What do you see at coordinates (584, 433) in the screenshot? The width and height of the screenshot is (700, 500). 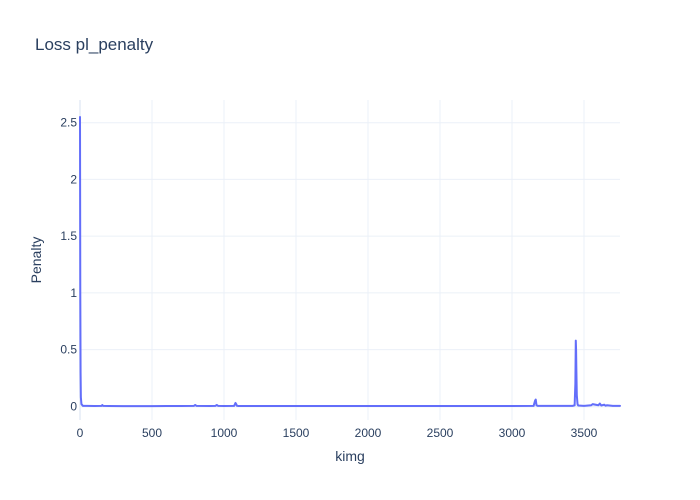 I see `x-tick-label: 3500` at bounding box center [584, 433].